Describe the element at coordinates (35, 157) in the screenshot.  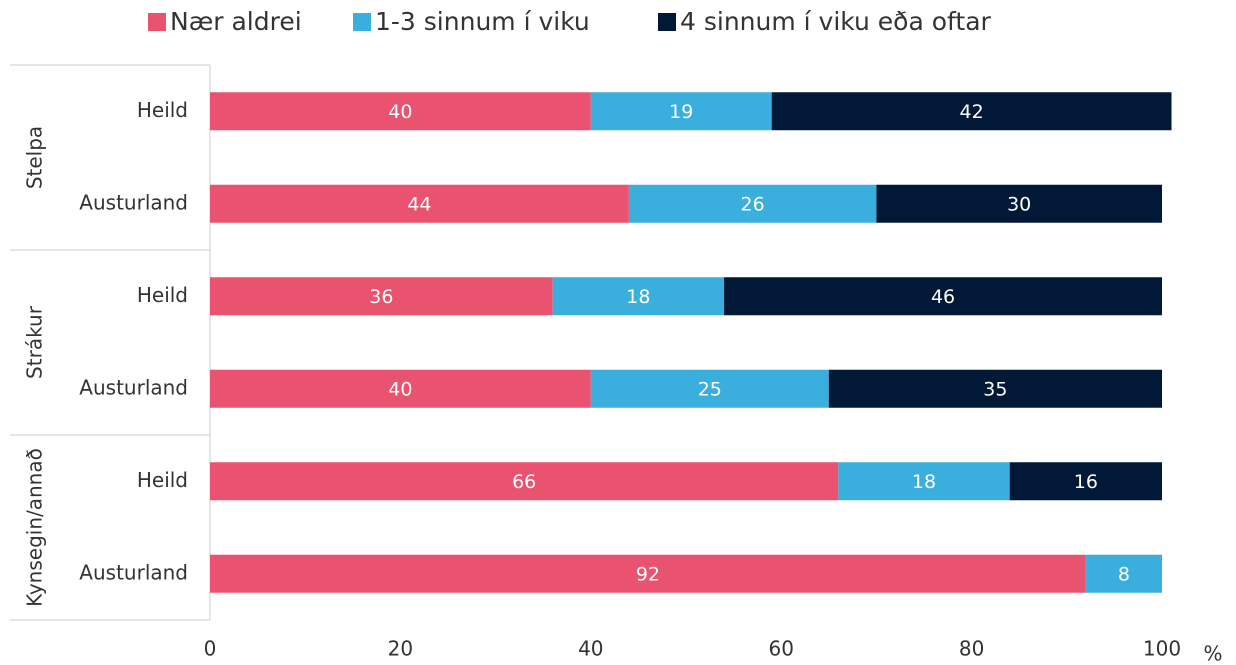
I see `group-label: Stelpa` at that location.